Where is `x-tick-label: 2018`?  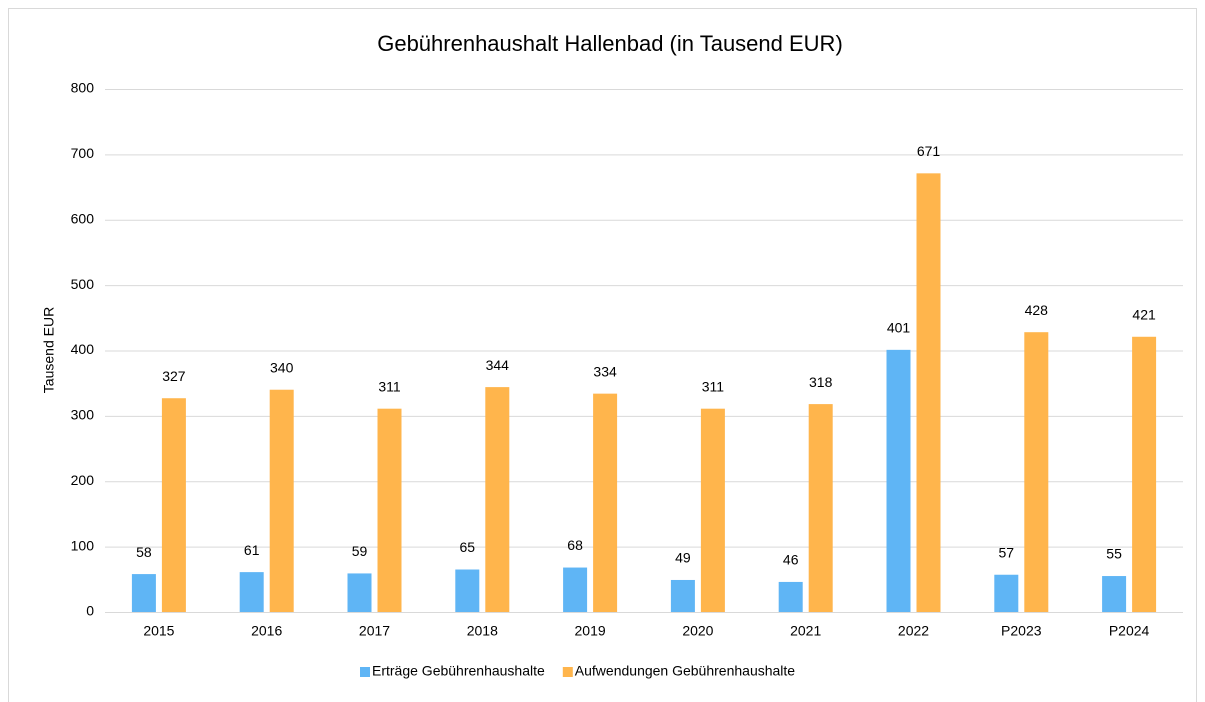 x-tick-label: 2018 is located at coordinates (482, 631).